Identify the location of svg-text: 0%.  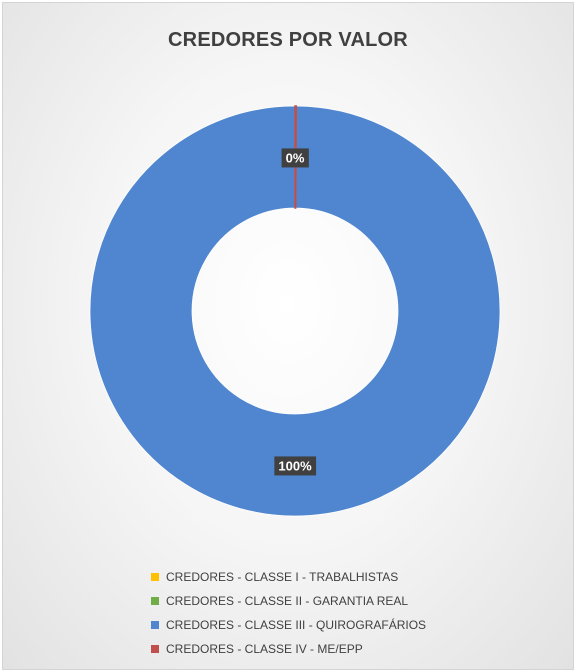
(295, 157).